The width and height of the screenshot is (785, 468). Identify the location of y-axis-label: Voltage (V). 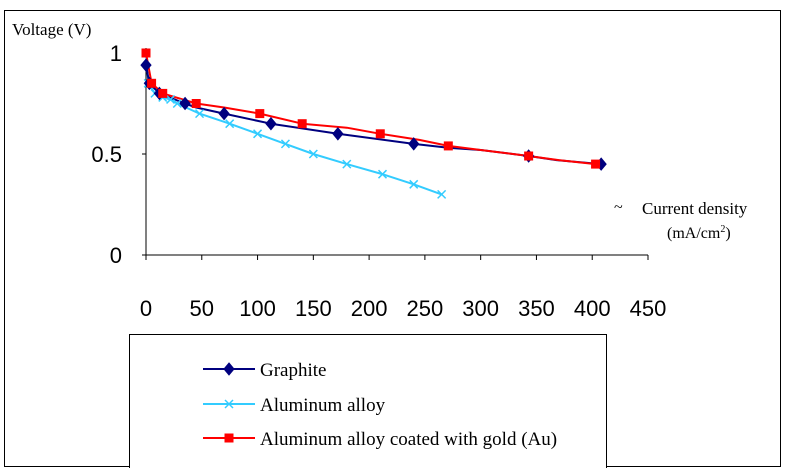
(51, 29).